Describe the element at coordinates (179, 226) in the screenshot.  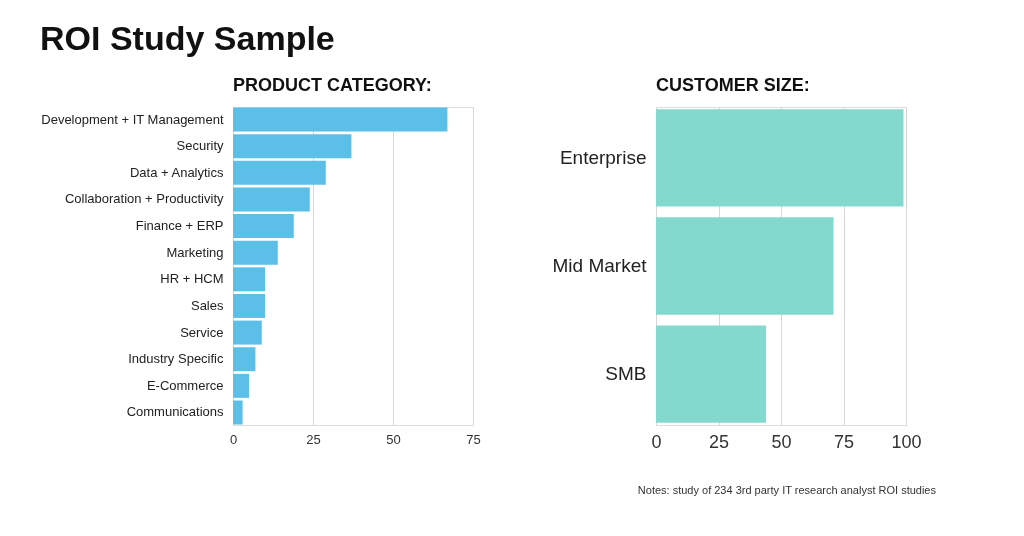
I see `y-tick-label: Finance + ERP` at that location.